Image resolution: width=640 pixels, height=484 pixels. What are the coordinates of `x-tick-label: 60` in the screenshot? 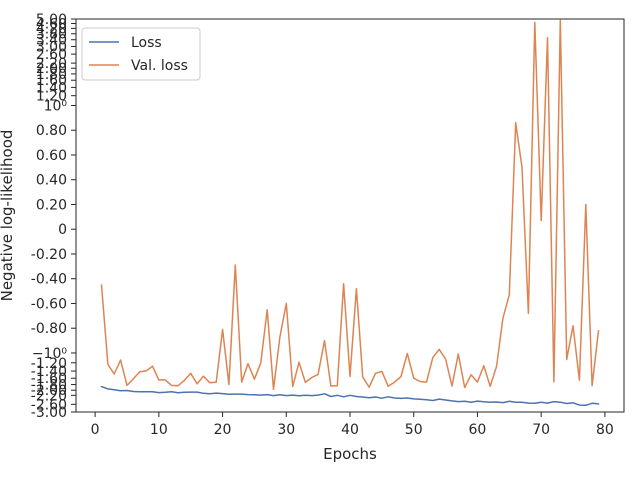 It's located at (478, 430).